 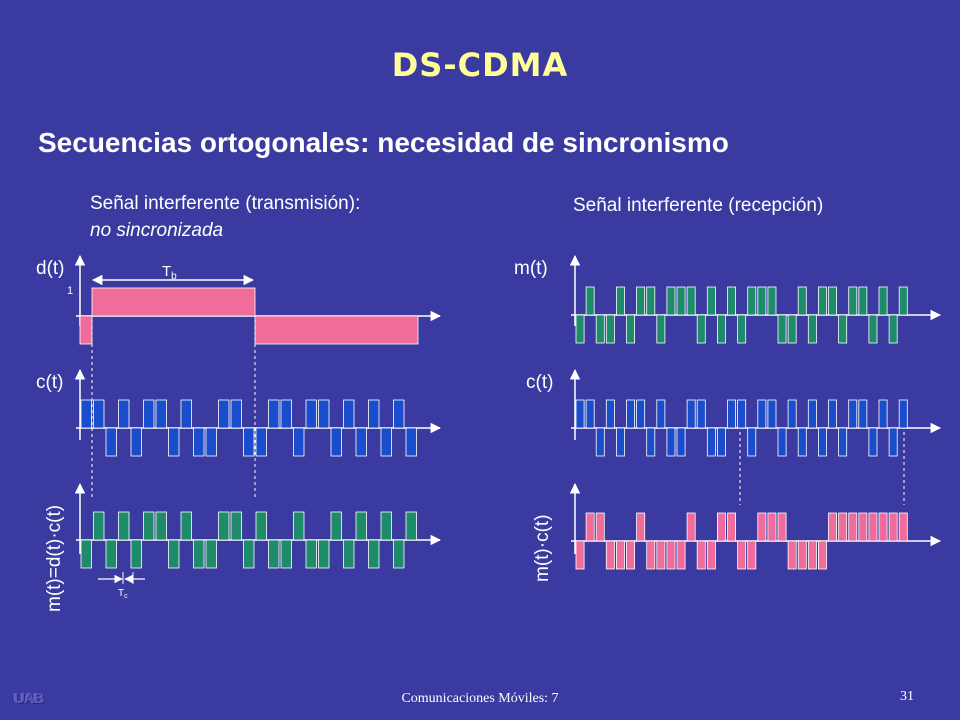 What do you see at coordinates (480, 698) in the screenshot?
I see `footer-text: Comunicaciones Móviles: 7` at bounding box center [480, 698].